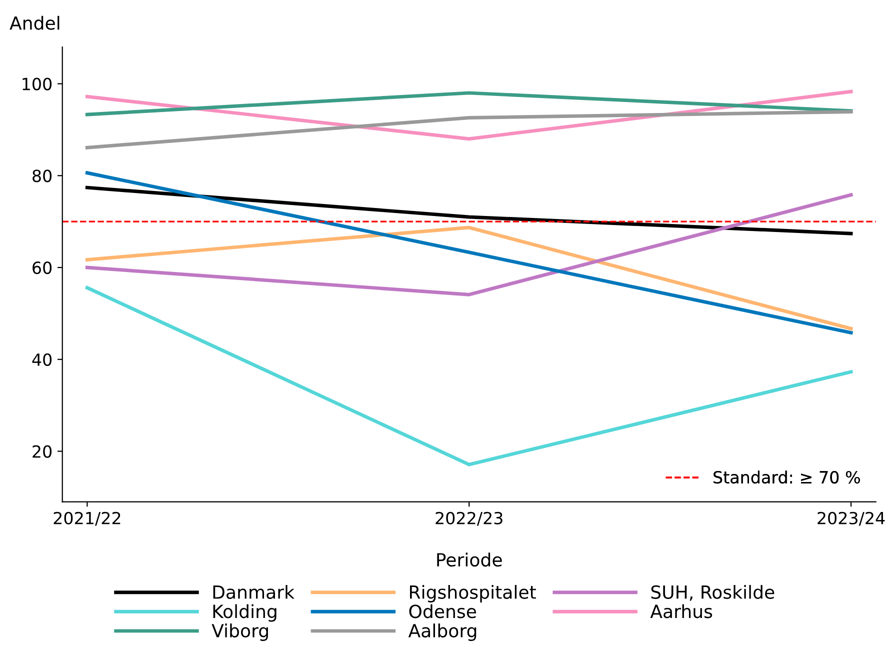 Image resolution: width=891 pixels, height=662 pixels. What do you see at coordinates (244, 613) in the screenshot?
I see `legend-label: Kolding` at bounding box center [244, 613].